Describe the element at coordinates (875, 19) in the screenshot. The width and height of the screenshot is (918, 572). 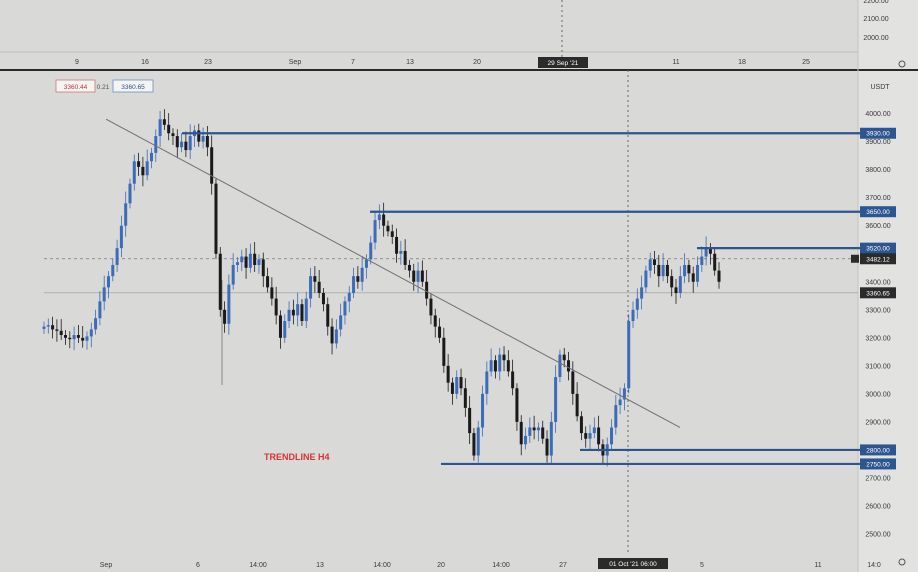
I see `upper-price-tick: 2100.00` at that location.